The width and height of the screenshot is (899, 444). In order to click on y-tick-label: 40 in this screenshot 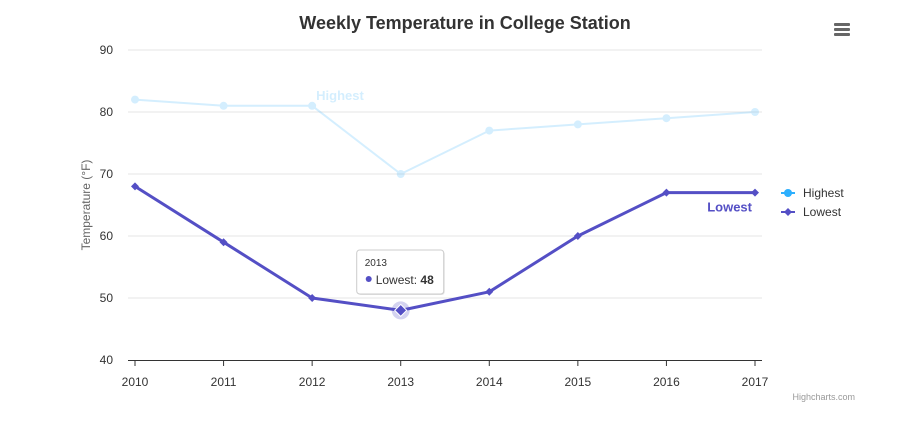, I will do `click(107, 360)`.